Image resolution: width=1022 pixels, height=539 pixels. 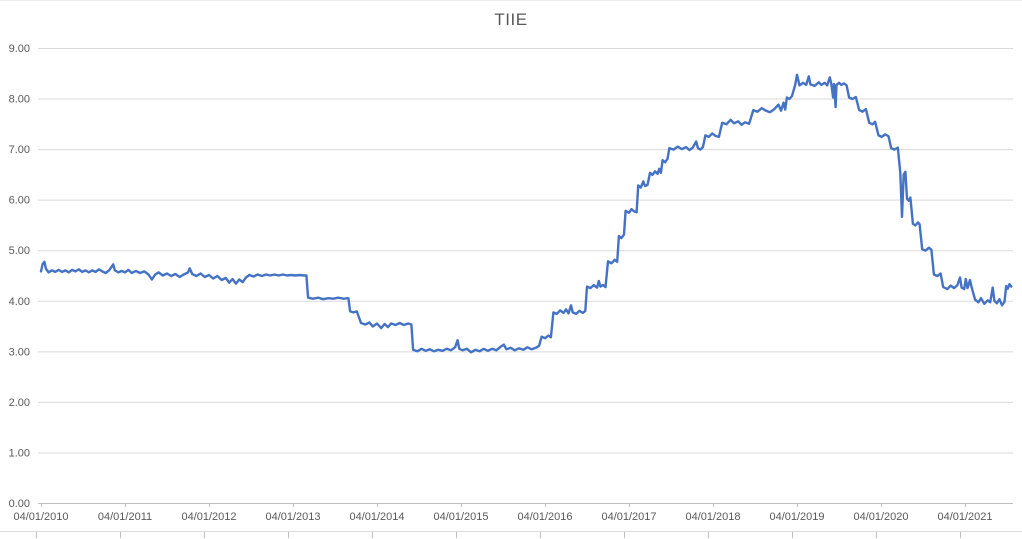 What do you see at coordinates (292, 517) in the screenshot?
I see `x-axis-label: 04/01/2013` at bounding box center [292, 517].